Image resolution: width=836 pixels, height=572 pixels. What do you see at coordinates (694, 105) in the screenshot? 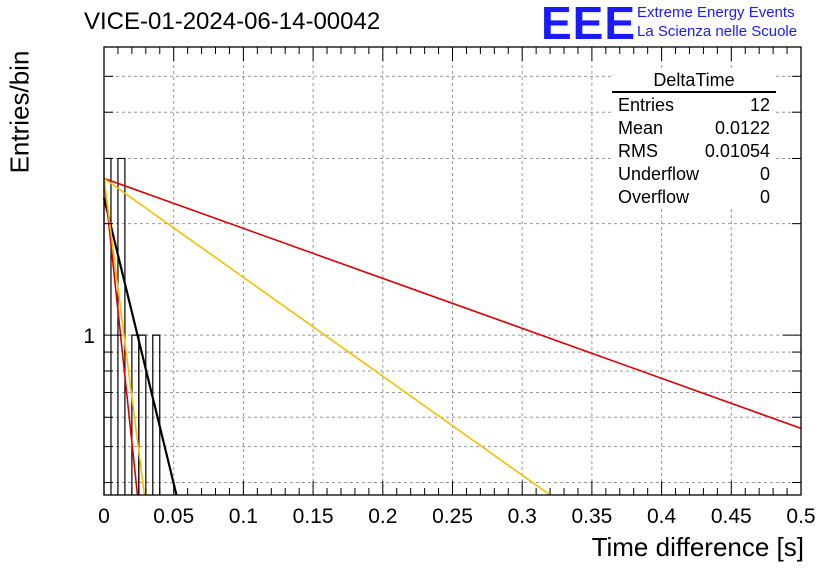
I see `stats-row-entries: Entries 12` at bounding box center [694, 105].